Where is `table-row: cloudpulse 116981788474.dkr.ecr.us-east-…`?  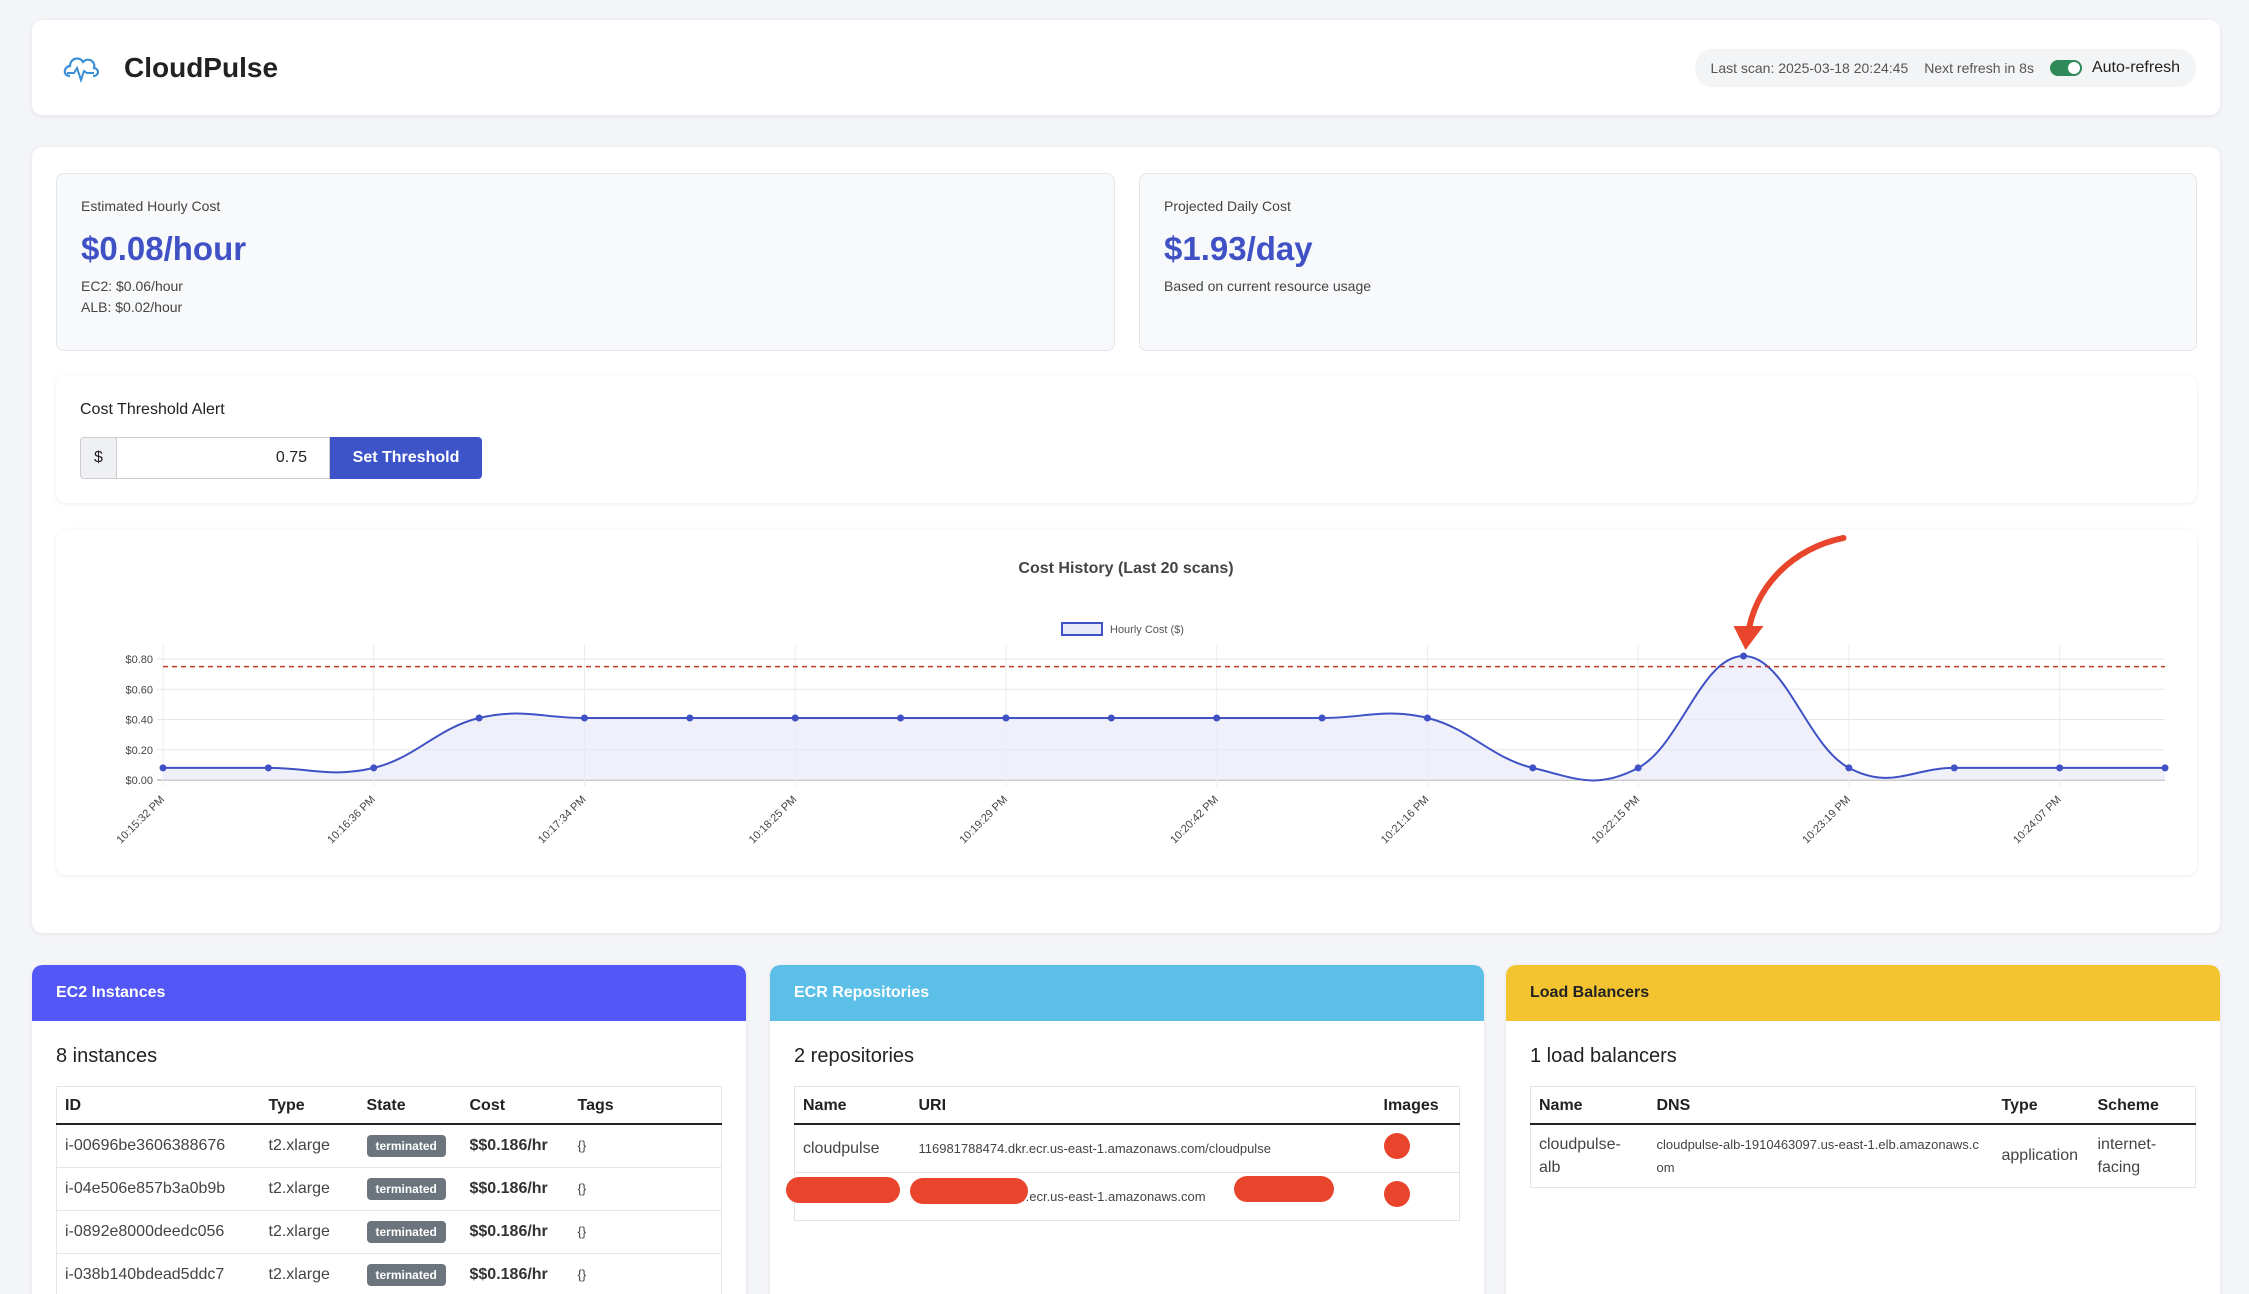
table-row: cloudpulse 116981788474.dkr.ecr.us-east-… is located at coordinates (1127, 1148).